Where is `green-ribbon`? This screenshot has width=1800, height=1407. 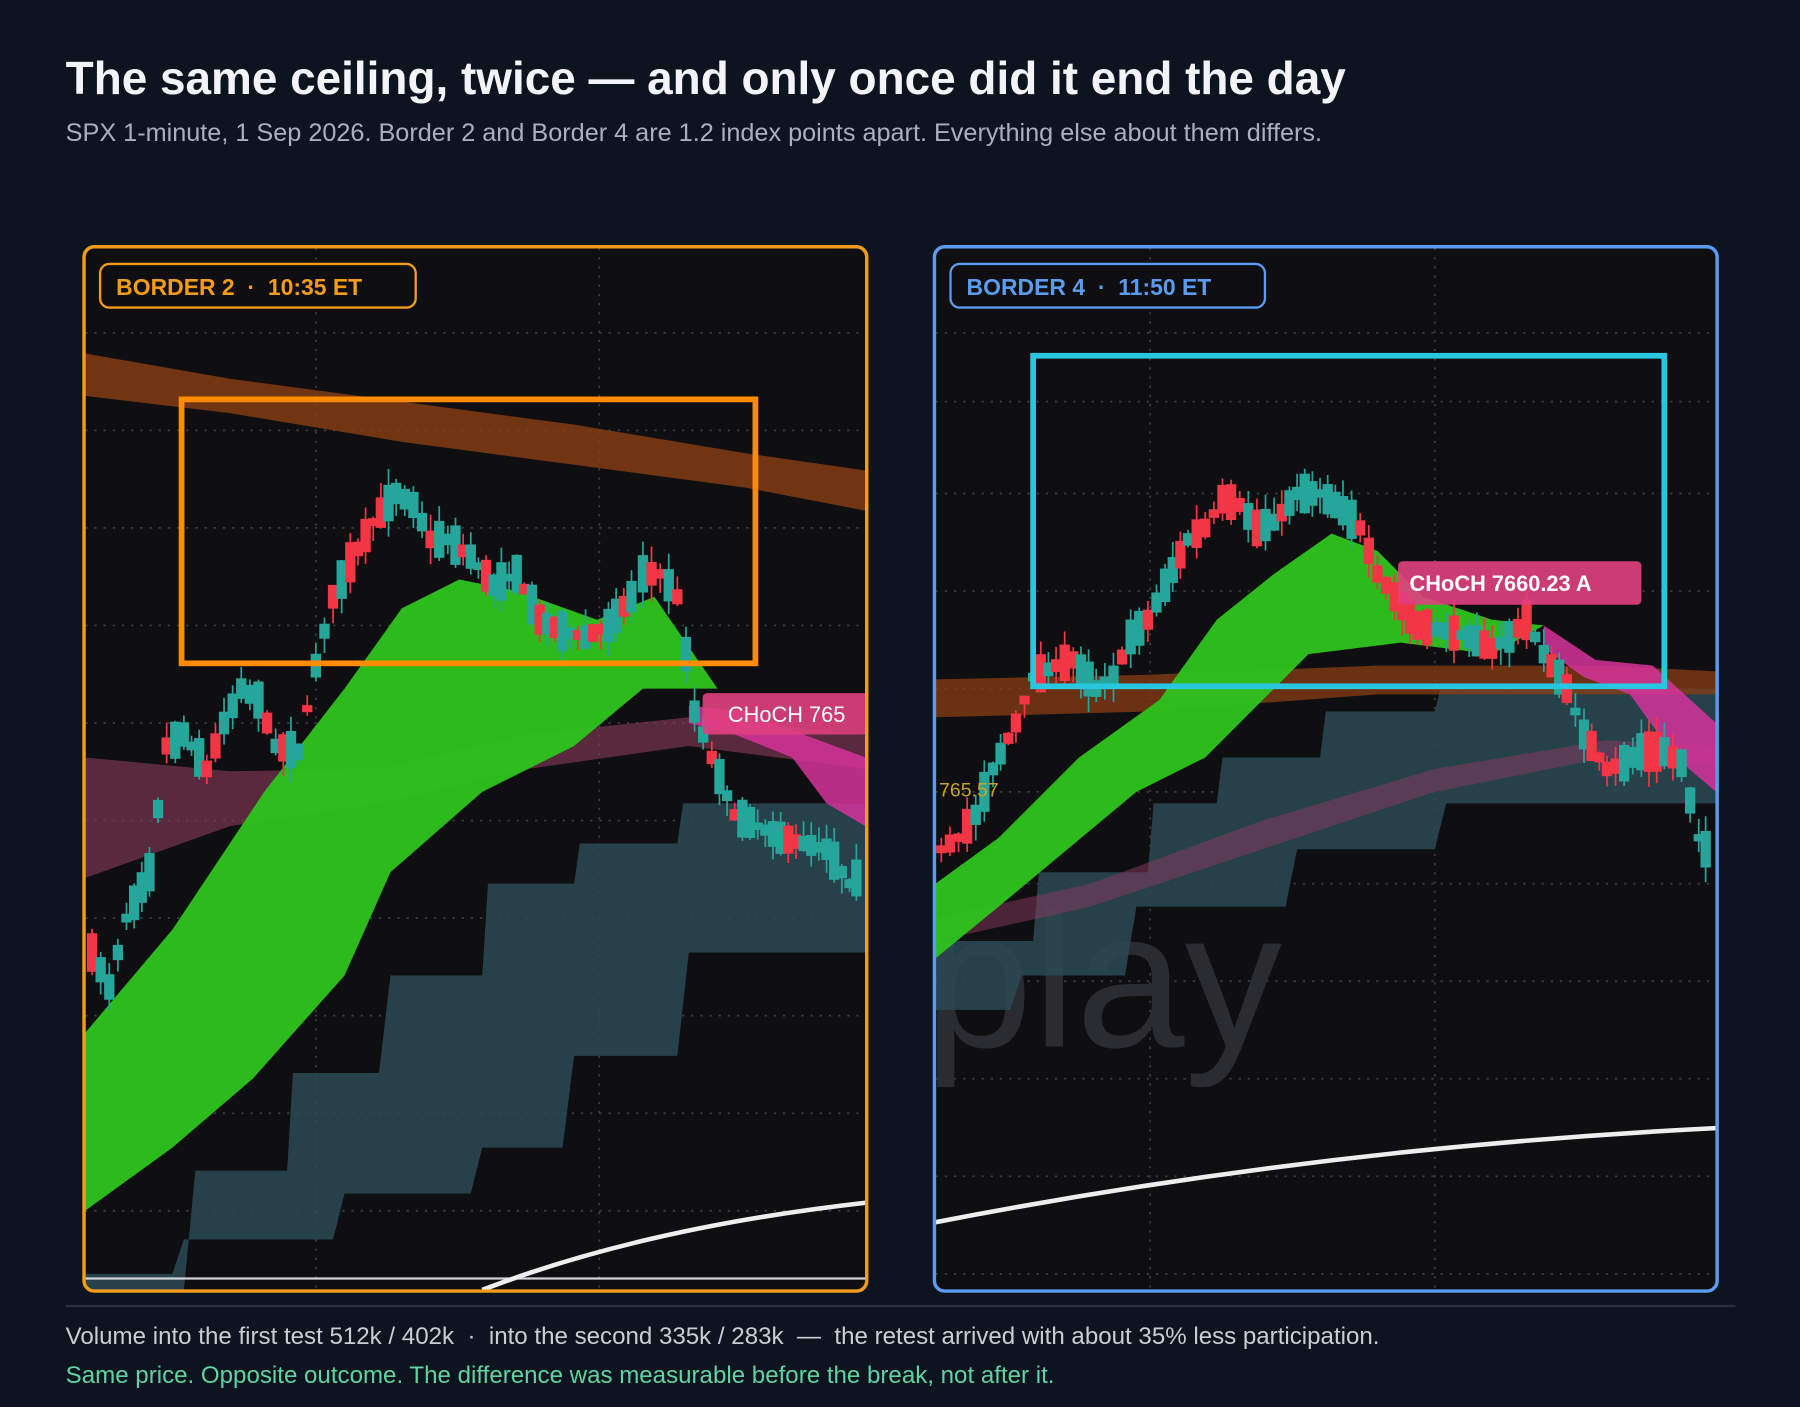
green-ribbon is located at coordinates (1239, 746).